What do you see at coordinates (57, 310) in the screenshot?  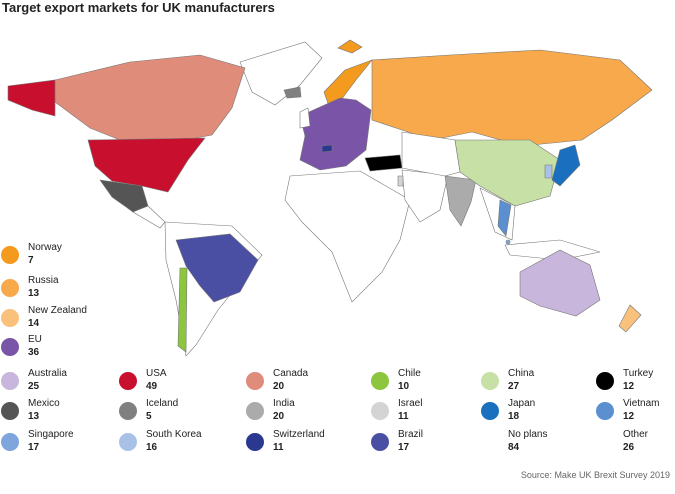 I see `legend-name: New Zealand` at bounding box center [57, 310].